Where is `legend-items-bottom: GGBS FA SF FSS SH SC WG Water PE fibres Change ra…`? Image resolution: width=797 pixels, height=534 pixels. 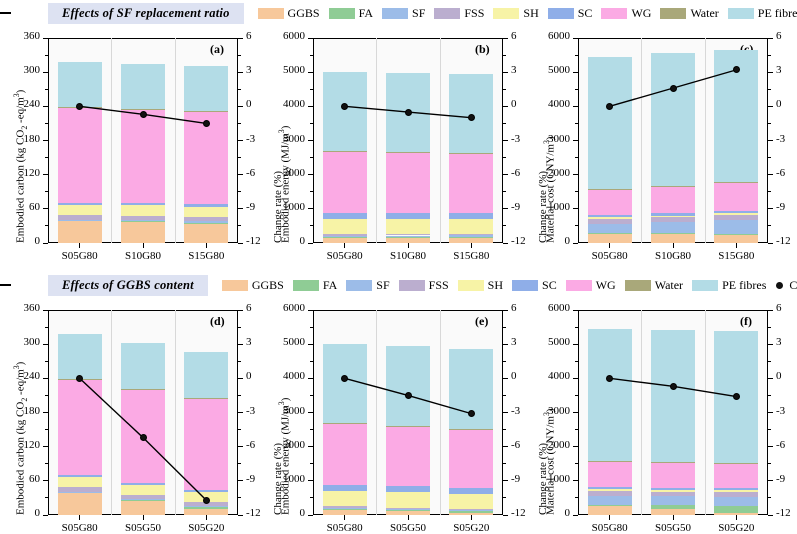
legend-items-bottom: GGBS FA SF FSS SH SC WG Water PE fibres Change ra… is located at coordinates (509, 285).